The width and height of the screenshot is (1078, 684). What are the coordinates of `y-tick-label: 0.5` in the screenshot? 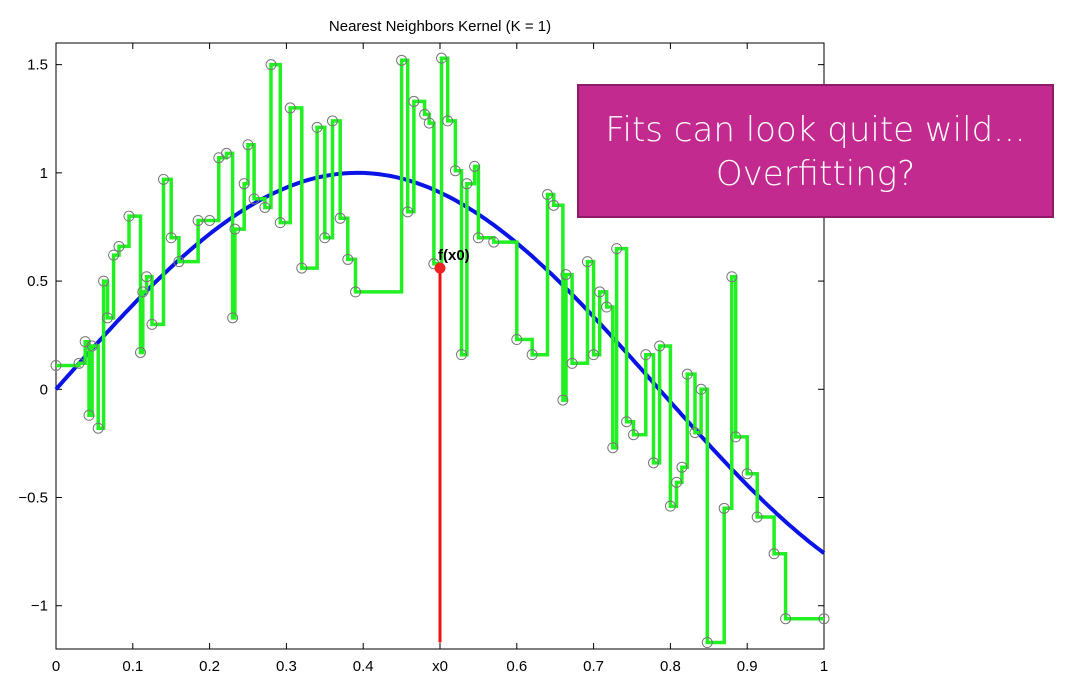 It's located at (37, 281).